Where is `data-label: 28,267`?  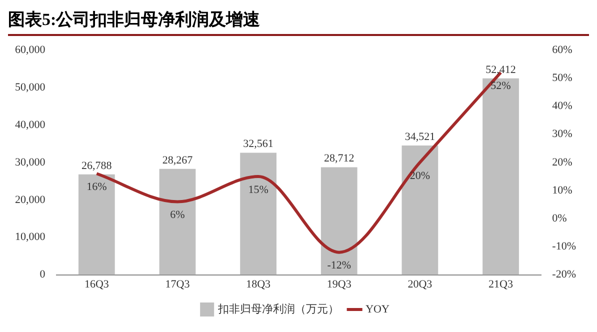
data-label: 28,267 is located at coordinates (178, 160).